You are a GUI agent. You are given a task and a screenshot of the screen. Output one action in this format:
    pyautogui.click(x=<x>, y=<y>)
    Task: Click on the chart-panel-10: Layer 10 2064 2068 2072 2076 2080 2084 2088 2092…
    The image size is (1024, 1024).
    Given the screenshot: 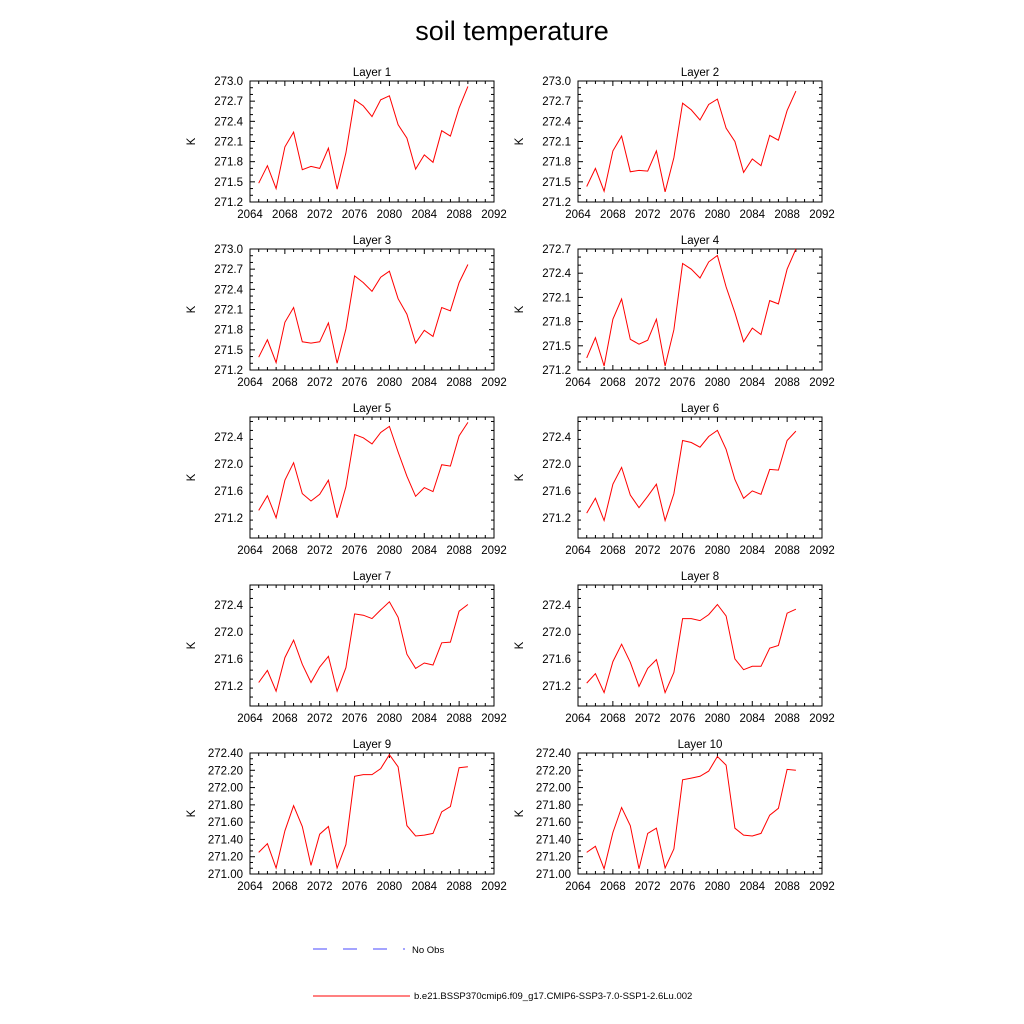 What is the action you would take?
    pyautogui.click(x=674, y=816)
    